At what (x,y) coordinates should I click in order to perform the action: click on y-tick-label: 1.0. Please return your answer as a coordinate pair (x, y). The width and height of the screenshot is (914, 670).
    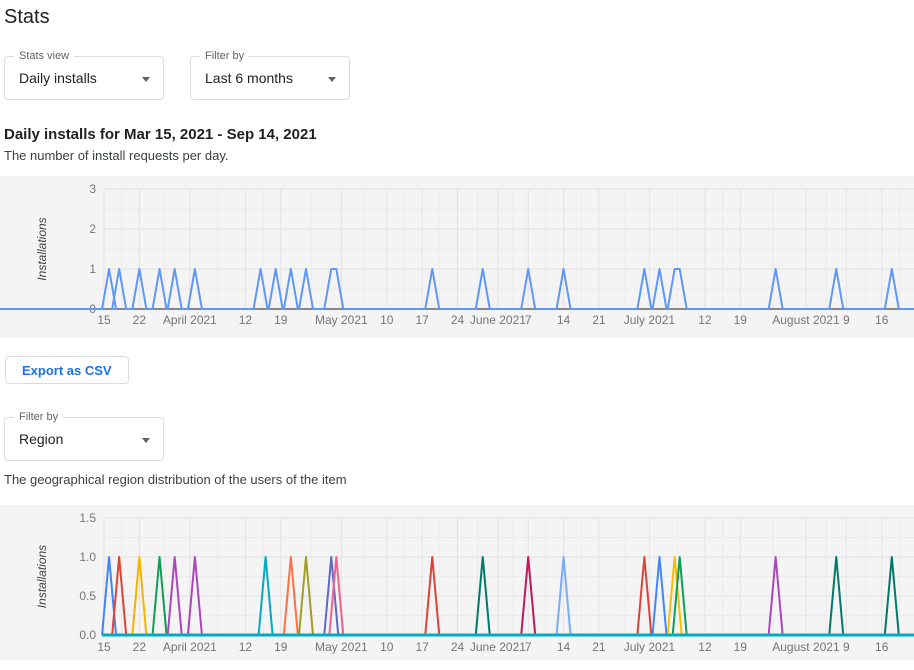
    Looking at the image, I should click on (87, 557).